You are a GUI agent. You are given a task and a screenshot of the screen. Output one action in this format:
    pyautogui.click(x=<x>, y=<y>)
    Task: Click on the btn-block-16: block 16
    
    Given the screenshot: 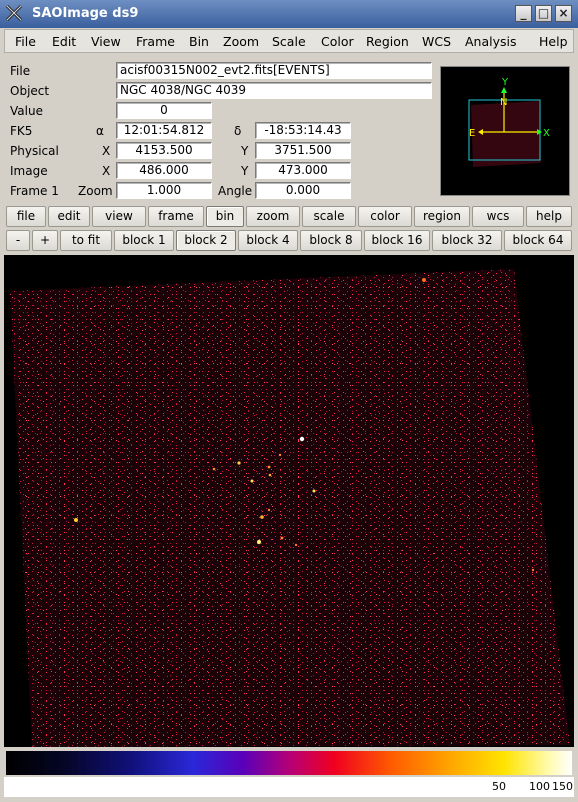 What is the action you would take?
    pyautogui.click(x=397, y=240)
    